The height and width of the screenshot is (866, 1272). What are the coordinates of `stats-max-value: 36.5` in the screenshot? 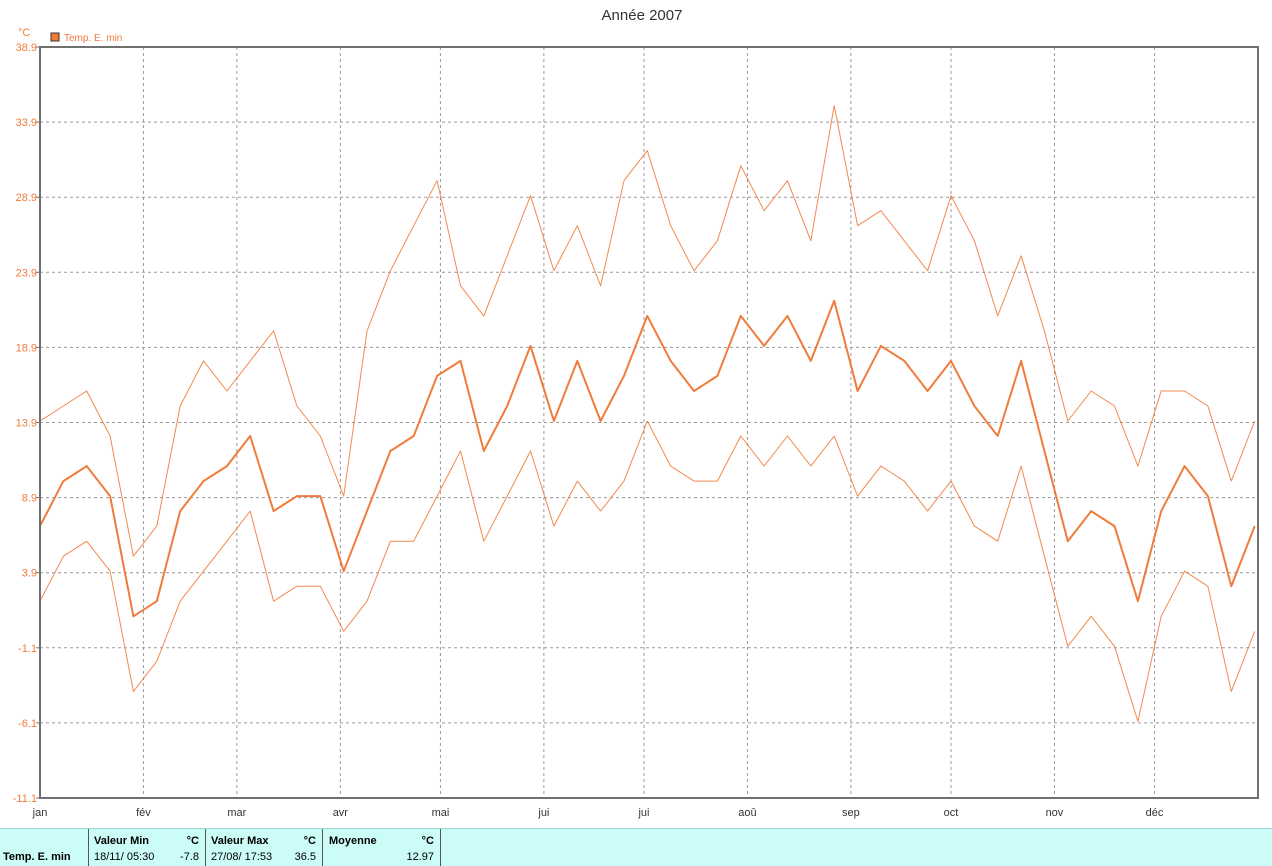 It's located at (305, 857).